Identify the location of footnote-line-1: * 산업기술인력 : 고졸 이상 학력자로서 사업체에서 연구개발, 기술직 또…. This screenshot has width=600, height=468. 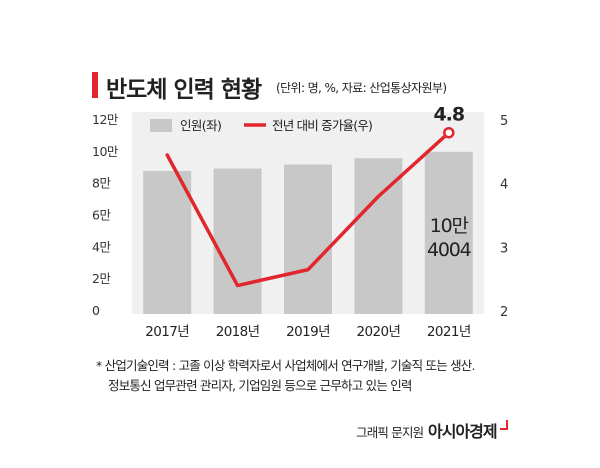
(285, 365).